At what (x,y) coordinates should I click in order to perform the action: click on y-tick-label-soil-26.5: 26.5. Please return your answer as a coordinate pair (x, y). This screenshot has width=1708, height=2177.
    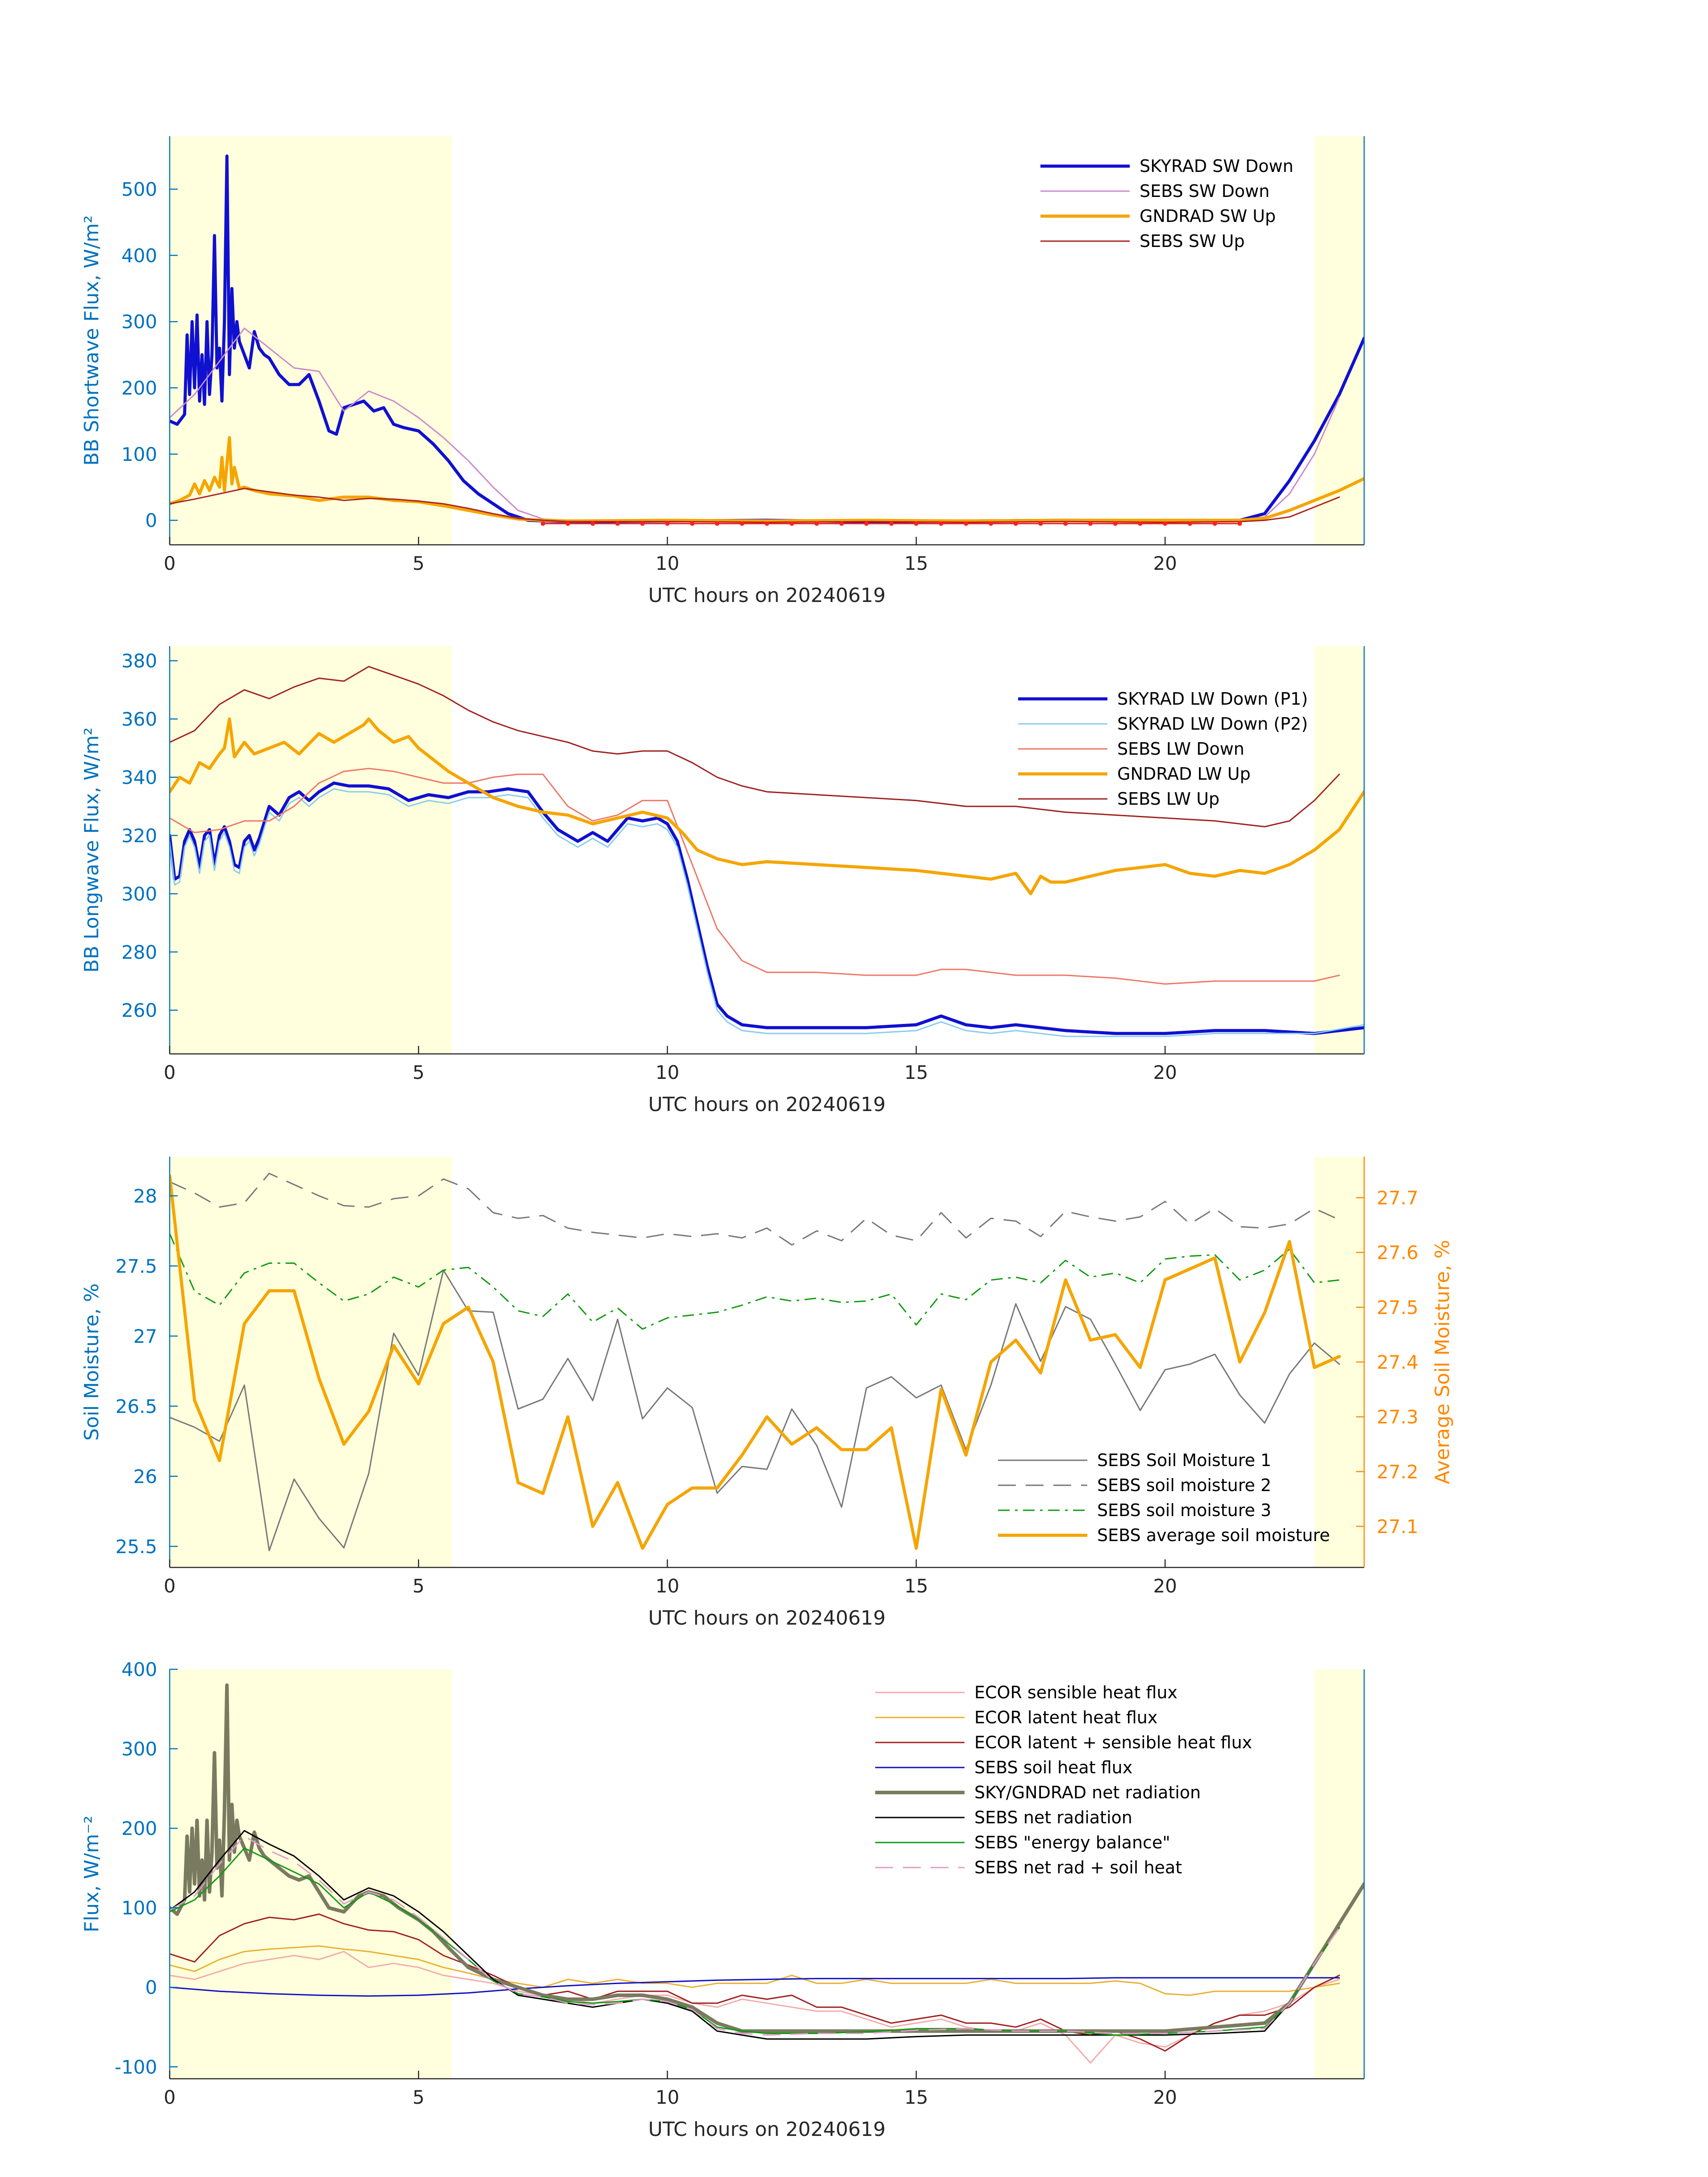
    Looking at the image, I should click on (136, 1406).